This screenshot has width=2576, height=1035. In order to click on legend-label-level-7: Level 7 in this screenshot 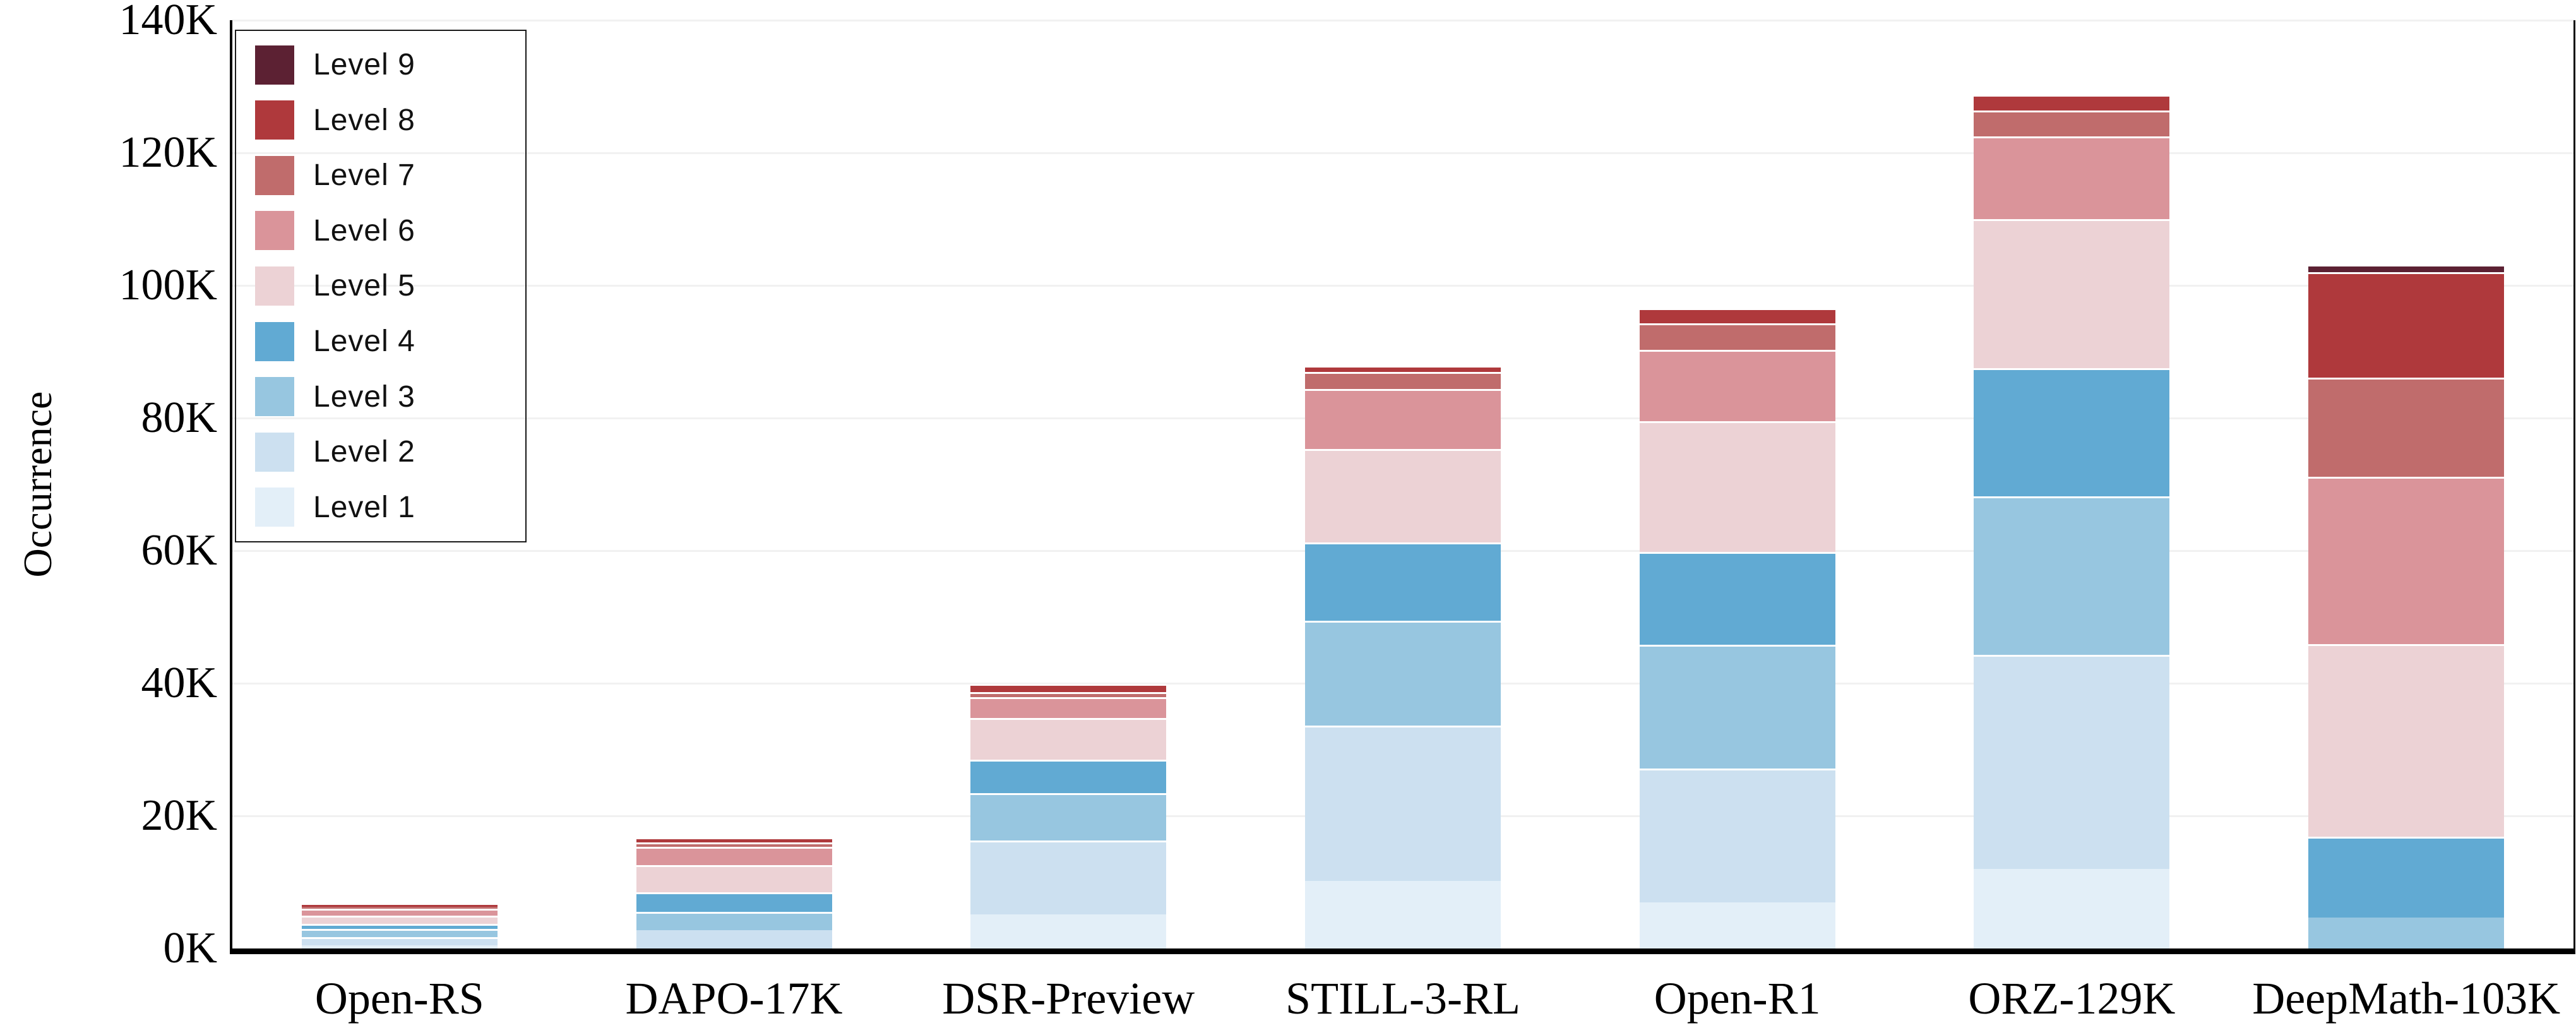, I will do `click(364, 176)`.